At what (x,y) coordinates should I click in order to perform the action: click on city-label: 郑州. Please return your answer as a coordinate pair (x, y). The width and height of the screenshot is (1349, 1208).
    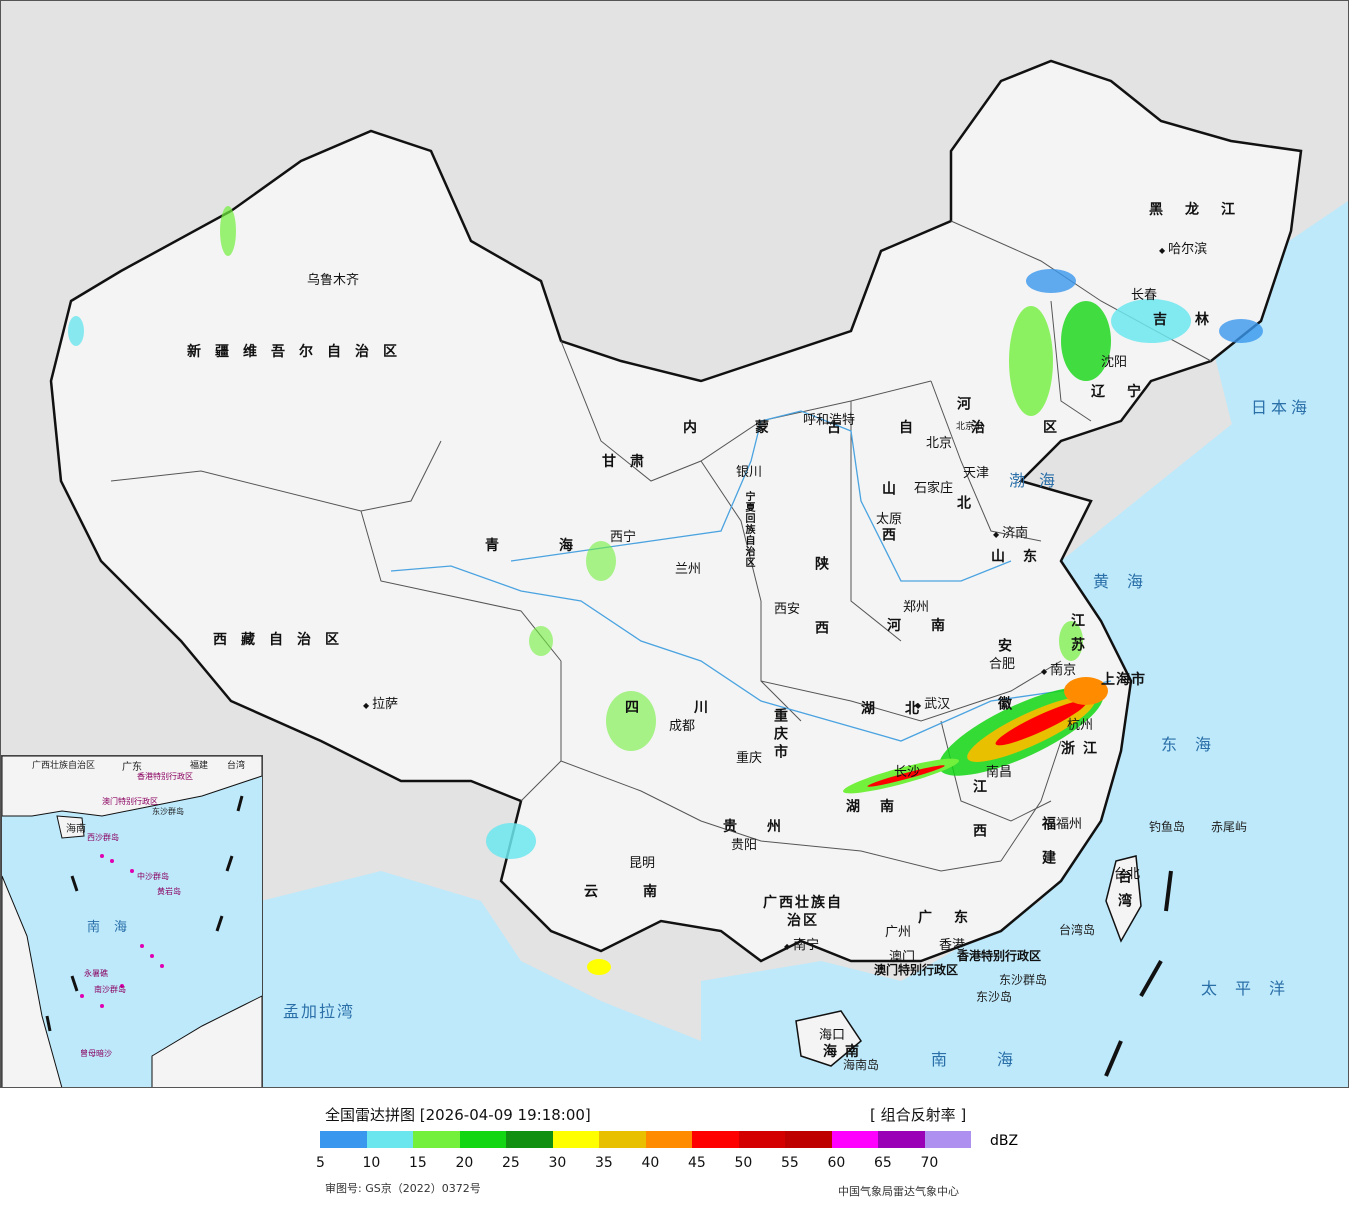
    Looking at the image, I should click on (916, 607).